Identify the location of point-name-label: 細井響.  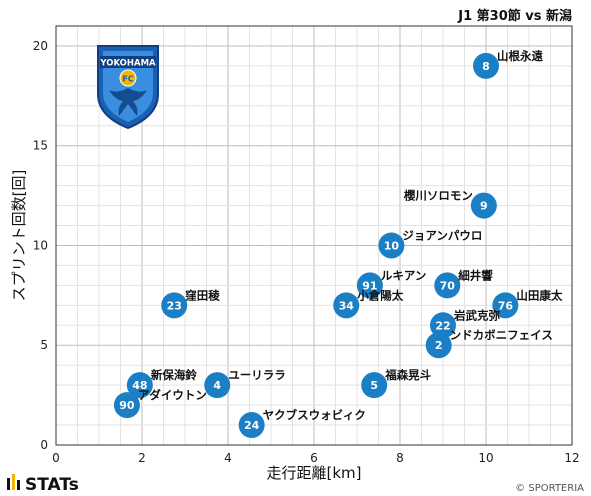
(475, 275).